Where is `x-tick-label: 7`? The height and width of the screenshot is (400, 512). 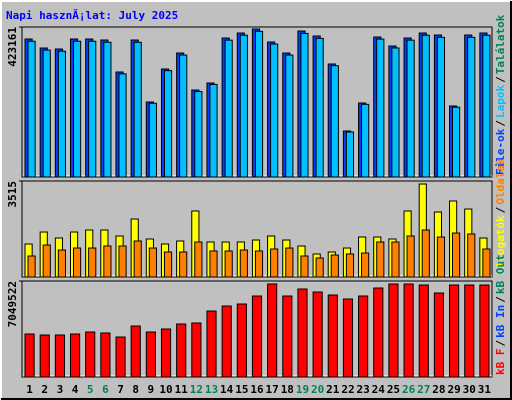
x-tick-label: 7 is located at coordinates (120, 389).